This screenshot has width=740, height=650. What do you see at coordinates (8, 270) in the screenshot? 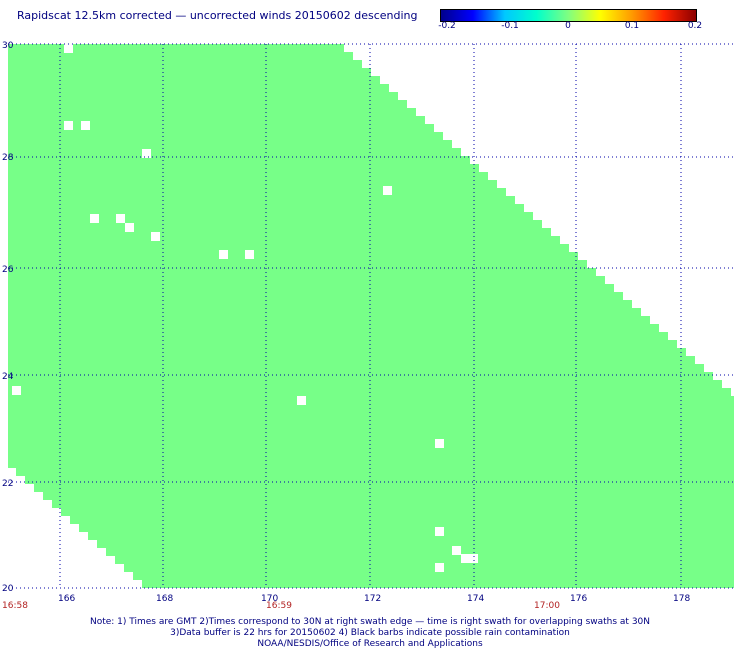
I see `lat-tick-label: 26` at bounding box center [8, 270].